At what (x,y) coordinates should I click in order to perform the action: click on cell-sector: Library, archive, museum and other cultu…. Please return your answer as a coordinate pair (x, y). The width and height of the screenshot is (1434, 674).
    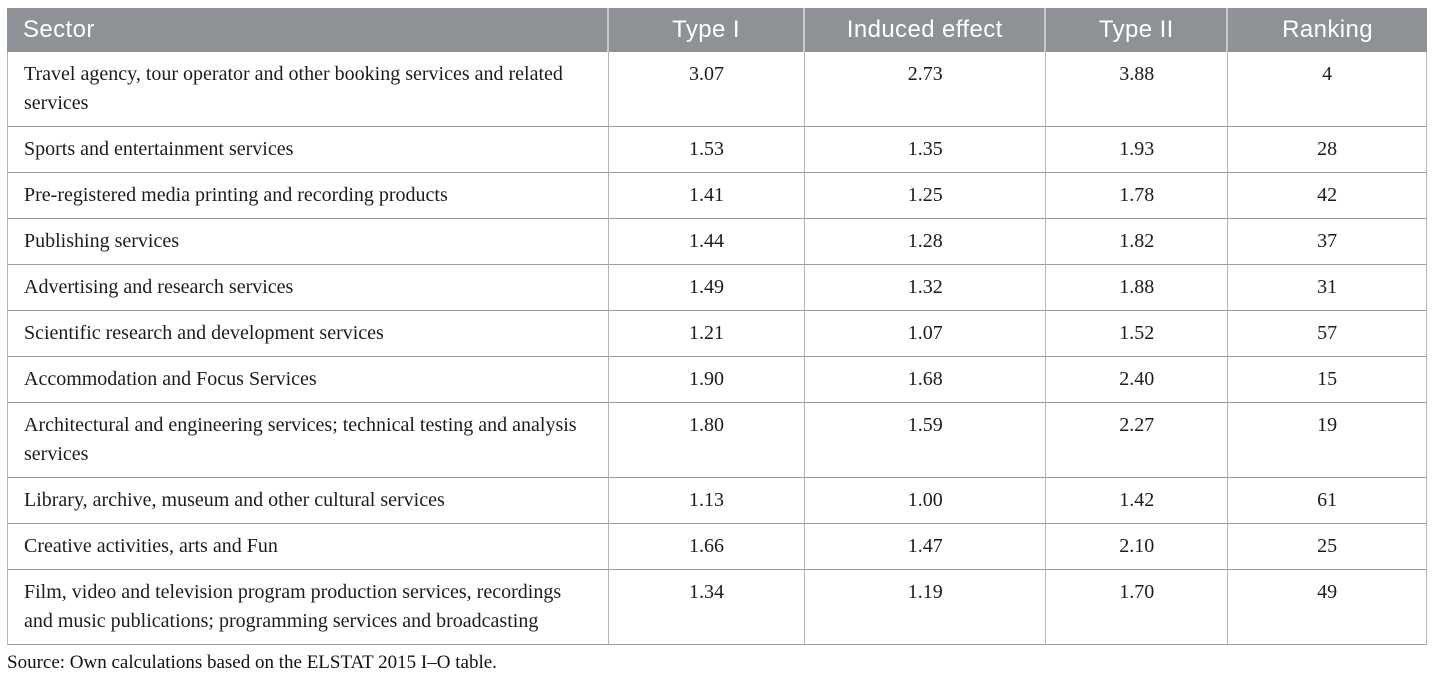
    Looking at the image, I should click on (308, 501).